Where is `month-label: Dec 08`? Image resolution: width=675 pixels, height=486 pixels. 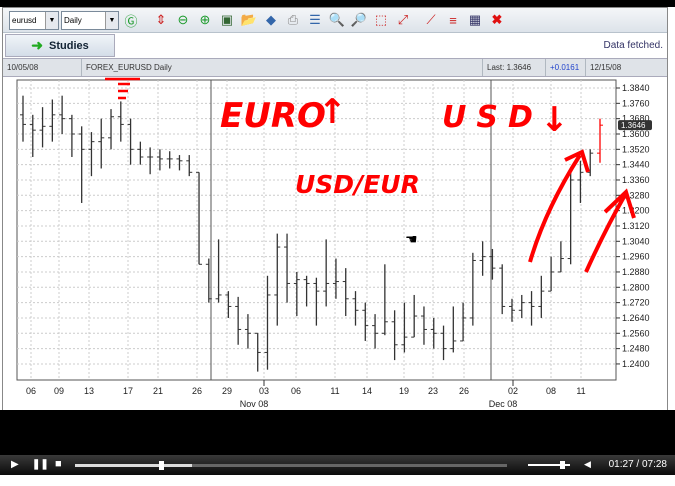
month-label: Dec 08 is located at coordinates (503, 404).